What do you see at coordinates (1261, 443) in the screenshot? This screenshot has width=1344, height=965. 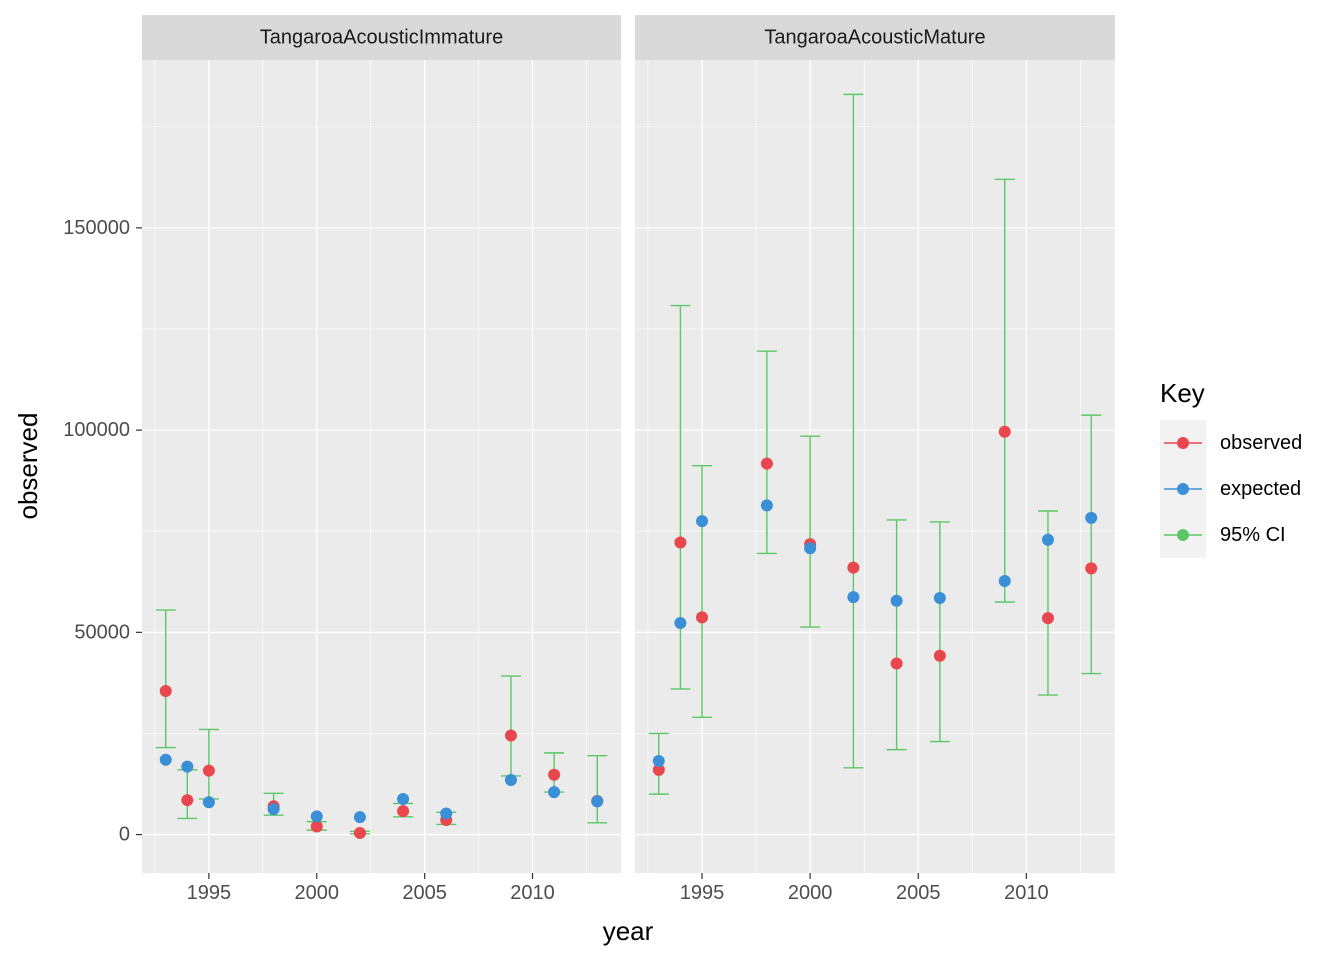 I see `legend-label: observed` at bounding box center [1261, 443].